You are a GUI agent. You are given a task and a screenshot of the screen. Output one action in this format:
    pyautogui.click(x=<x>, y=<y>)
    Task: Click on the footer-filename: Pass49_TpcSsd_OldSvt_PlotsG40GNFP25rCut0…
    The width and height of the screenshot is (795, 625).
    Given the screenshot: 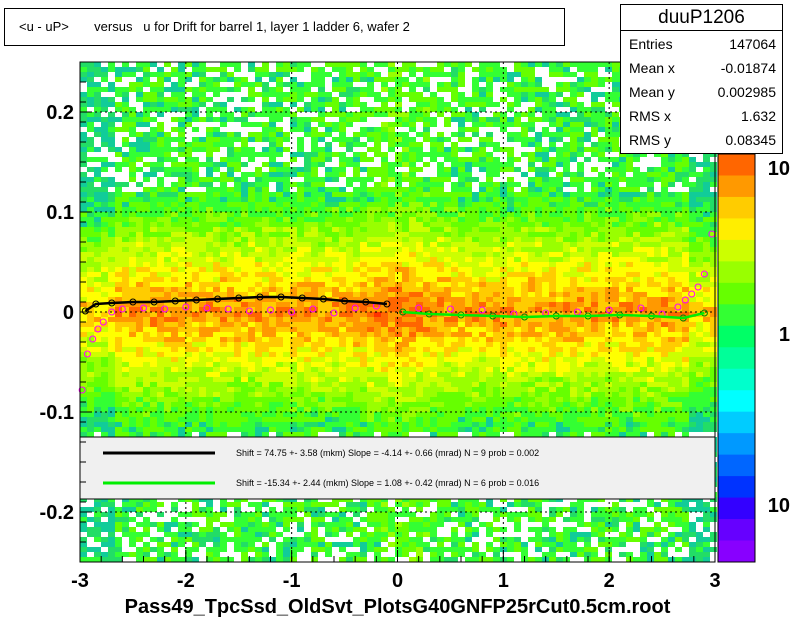 What is the action you would take?
    pyautogui.click(x=397, y=607)
    